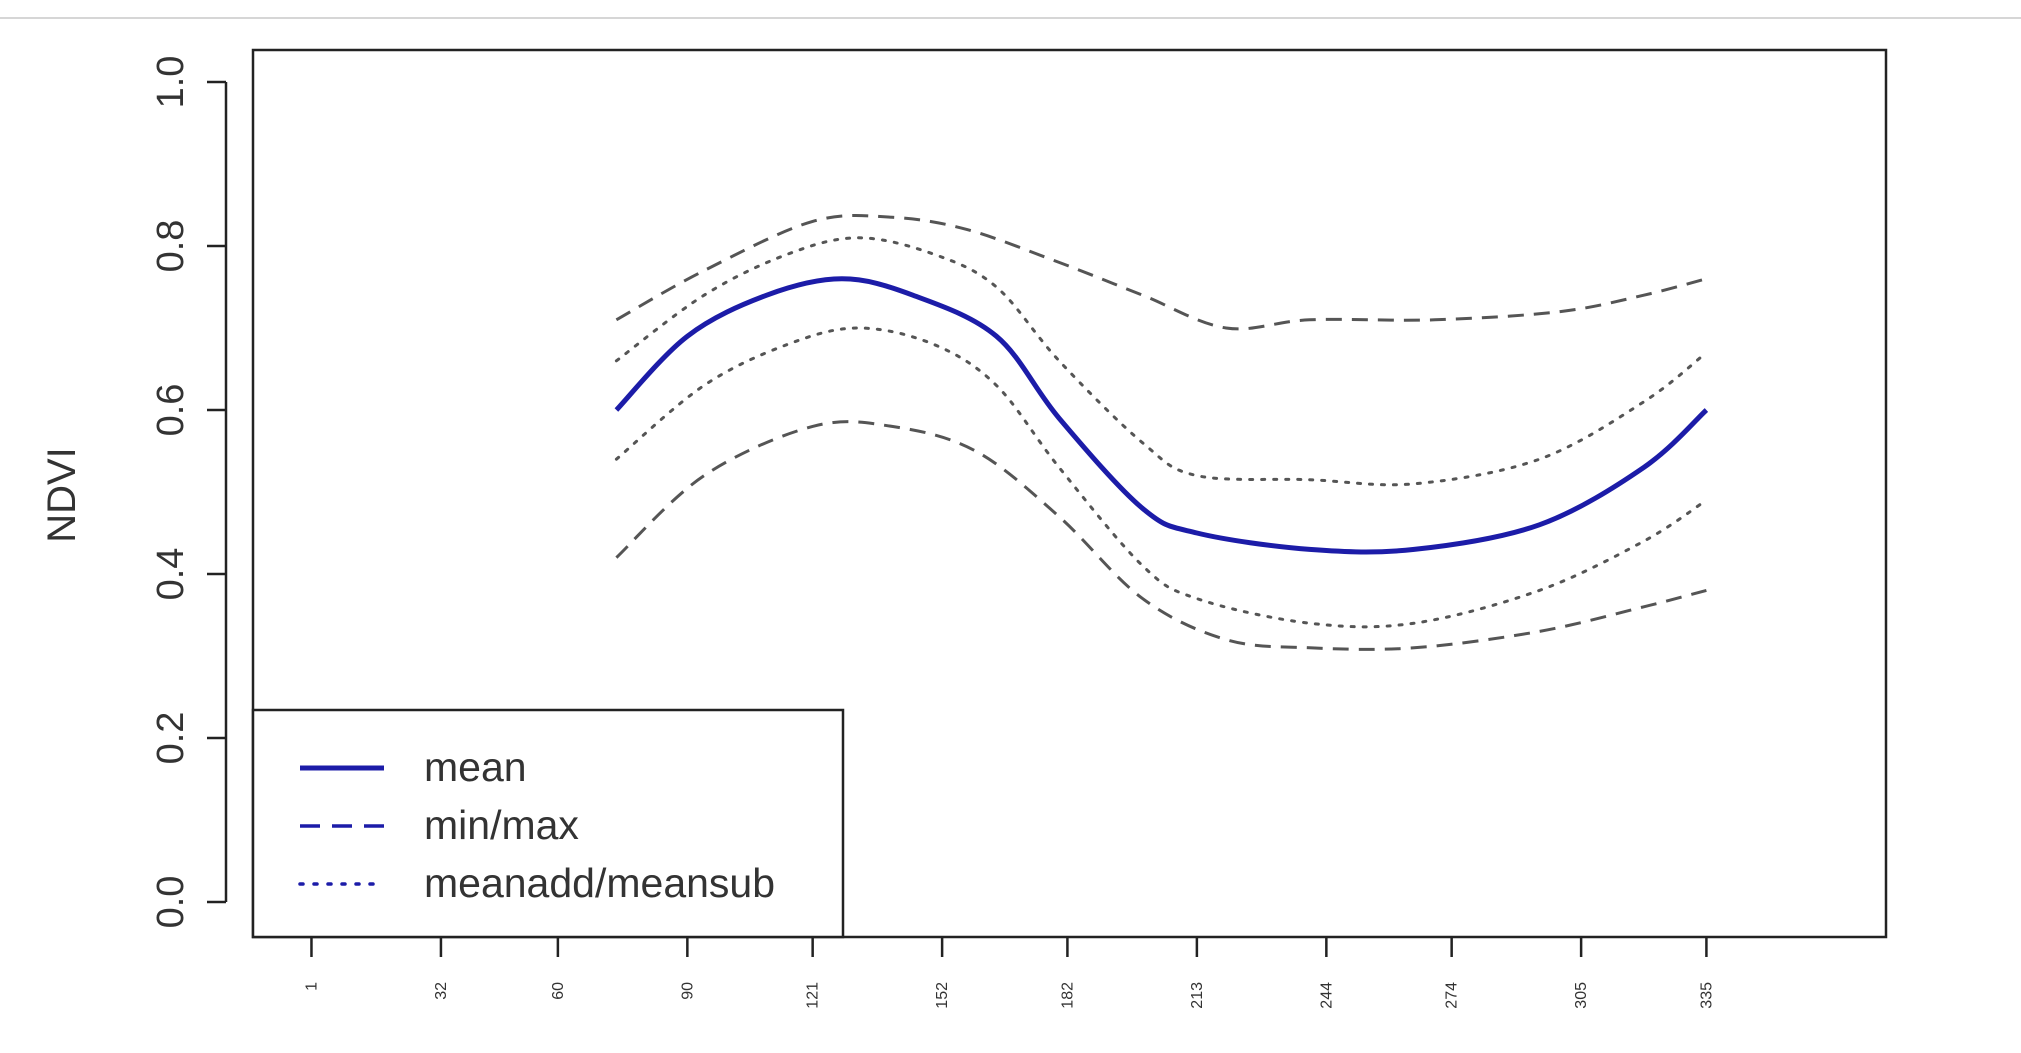 The image size is (2021, 1053). What do you see at coordinates (171, 246) in the screenshot?
I see `y-tick-label: 0.8` at bounding box center [171, 246].